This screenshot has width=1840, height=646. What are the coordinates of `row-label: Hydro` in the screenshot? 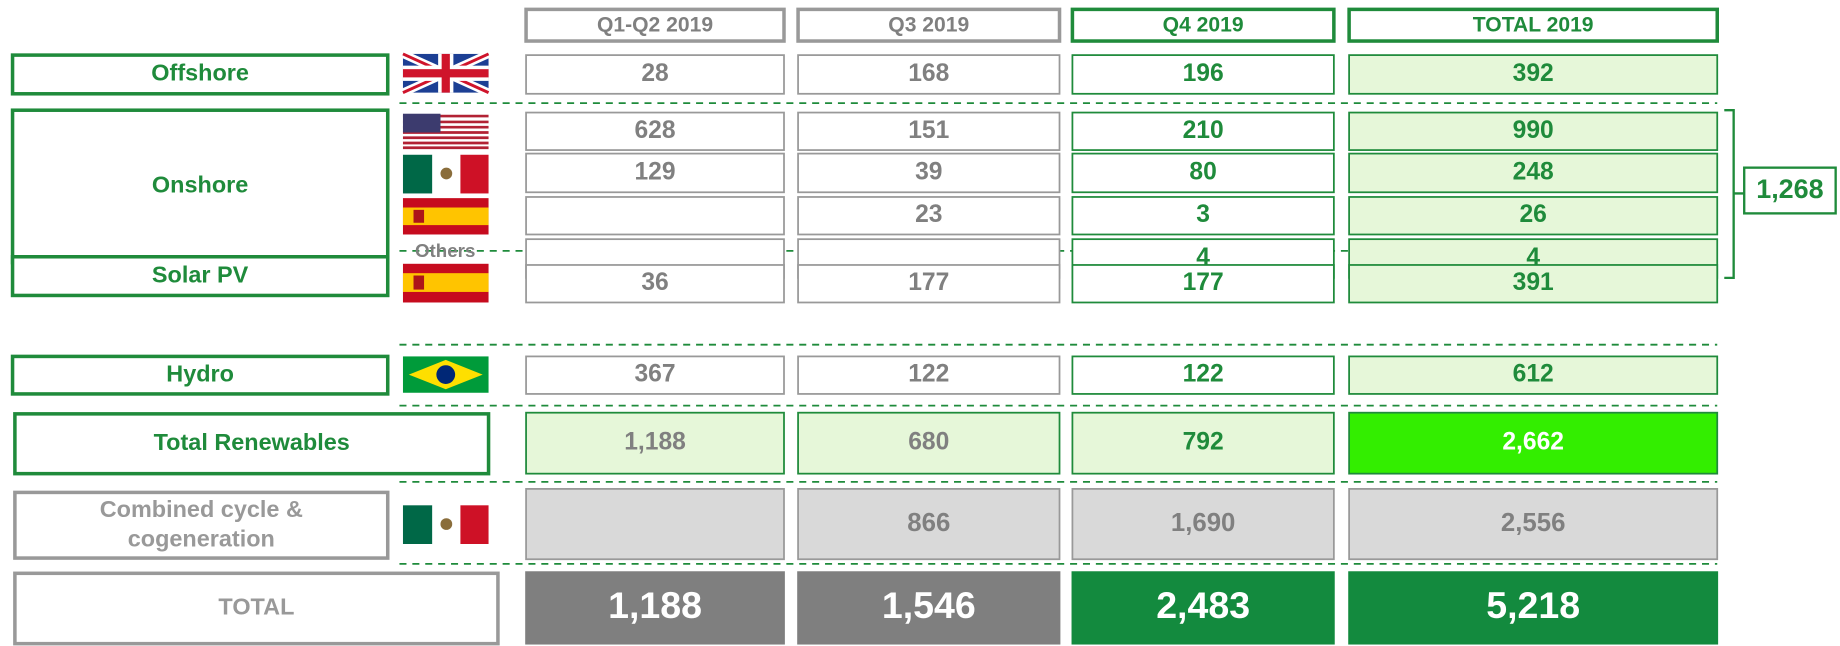 It's located at (200, 373).